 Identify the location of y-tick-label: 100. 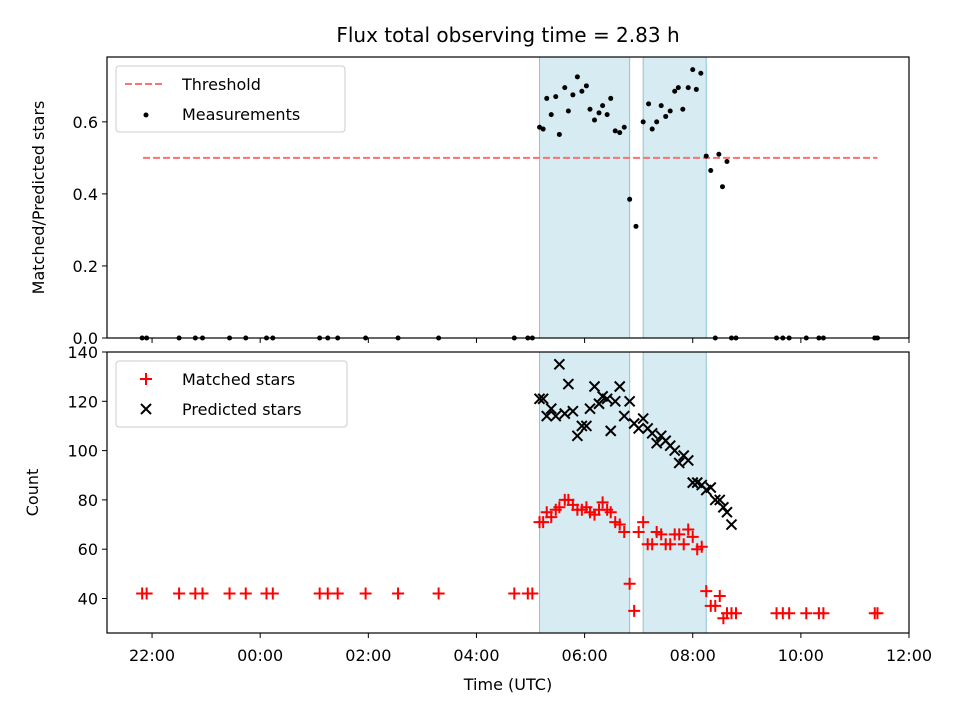
(82, 451).